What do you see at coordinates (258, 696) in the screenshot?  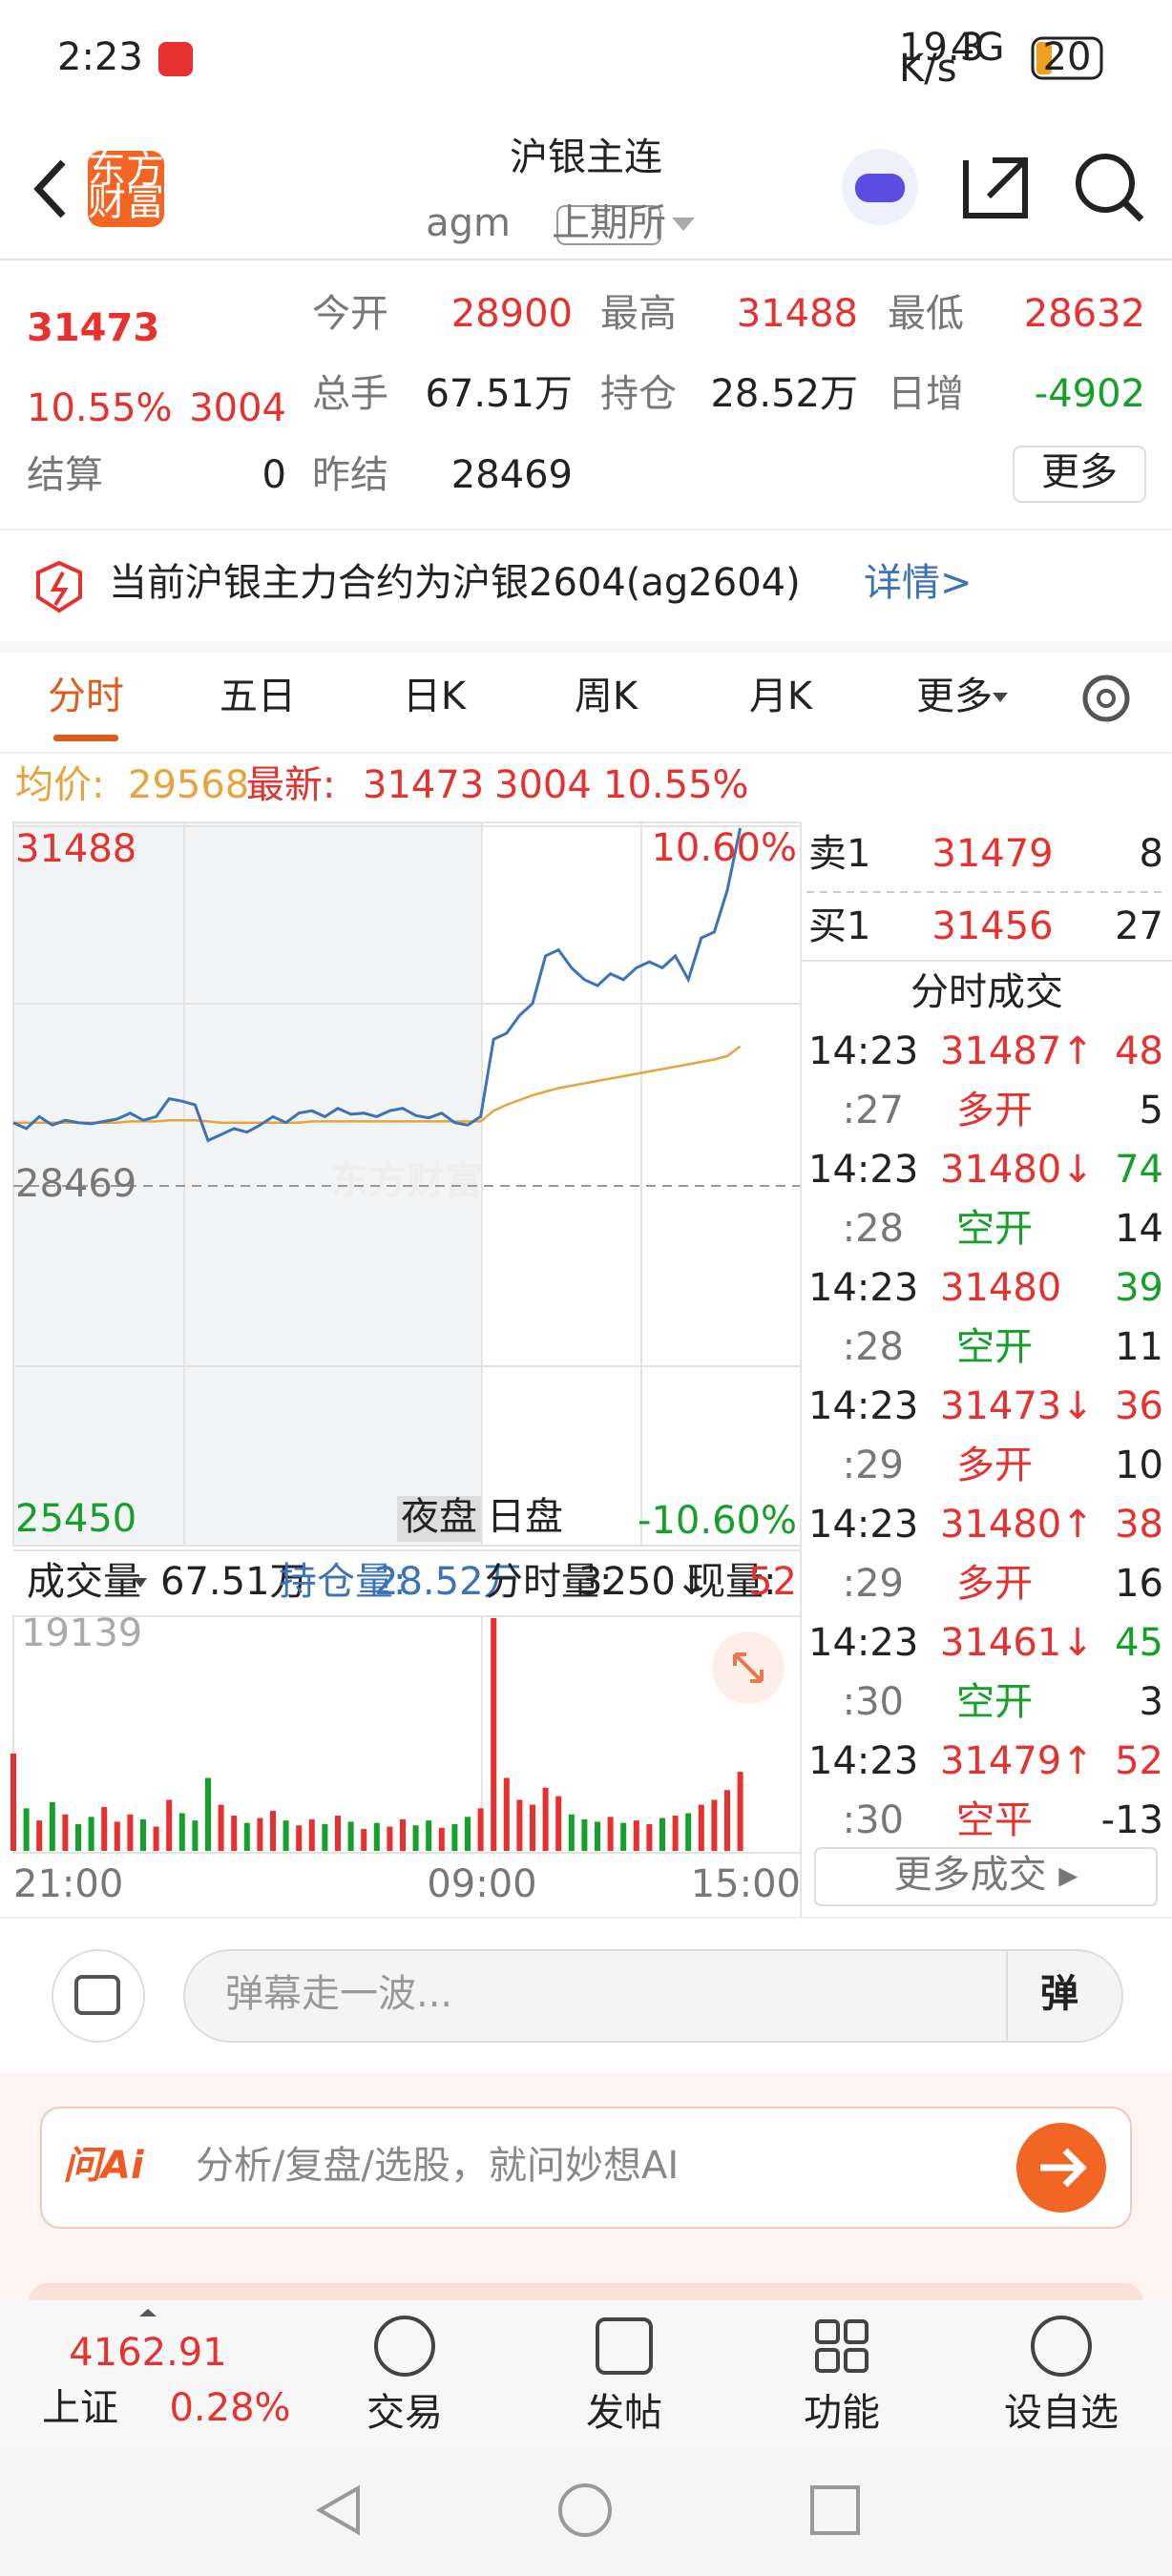 I see `tab: 五日` at bounding box center [258, 696].